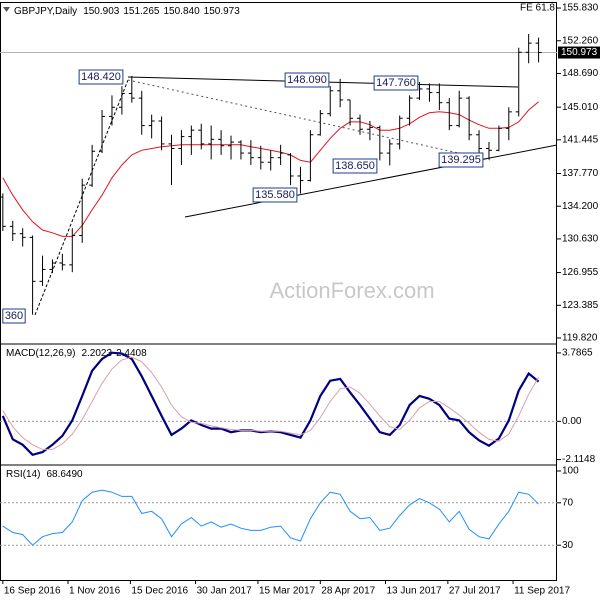 The width and height of the screenshot is (600, 600). Describe the element at coordinates (580, 305) in the screenshot. I see `y-tick-label: 123.385` at that location.